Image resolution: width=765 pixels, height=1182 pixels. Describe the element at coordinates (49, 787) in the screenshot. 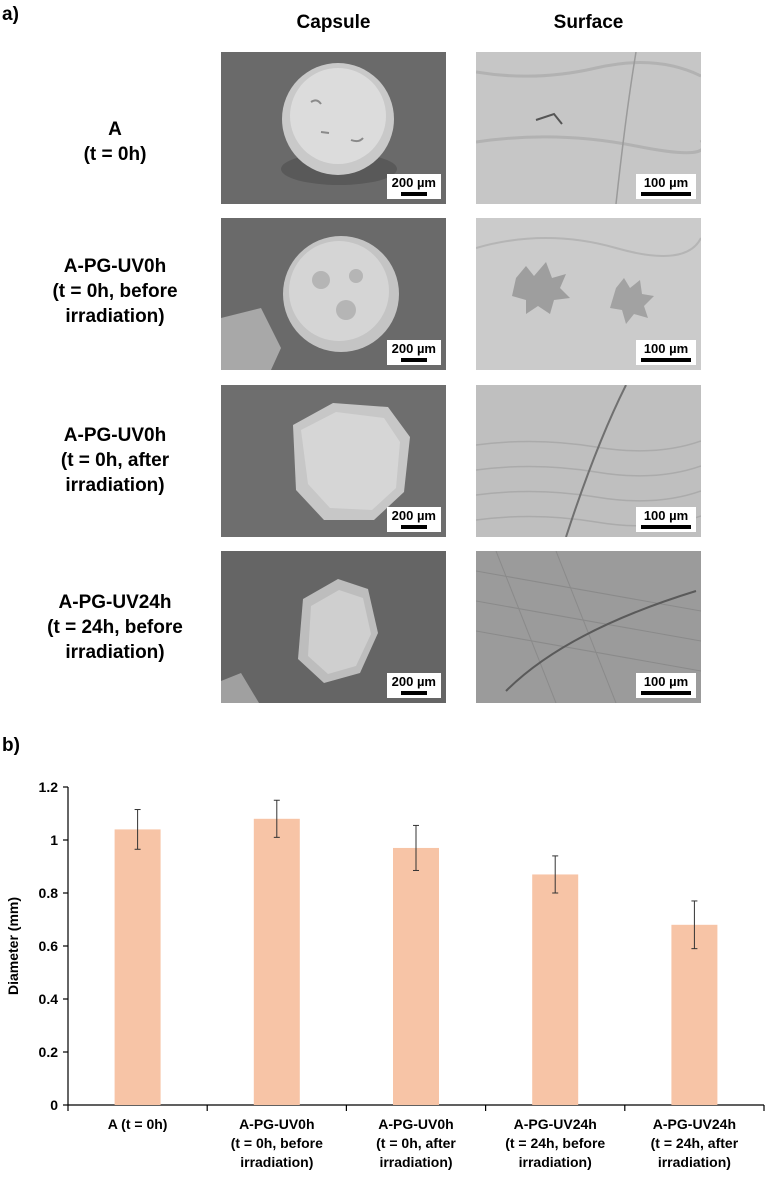

I see `y-tick-label: 1.2` at that location.